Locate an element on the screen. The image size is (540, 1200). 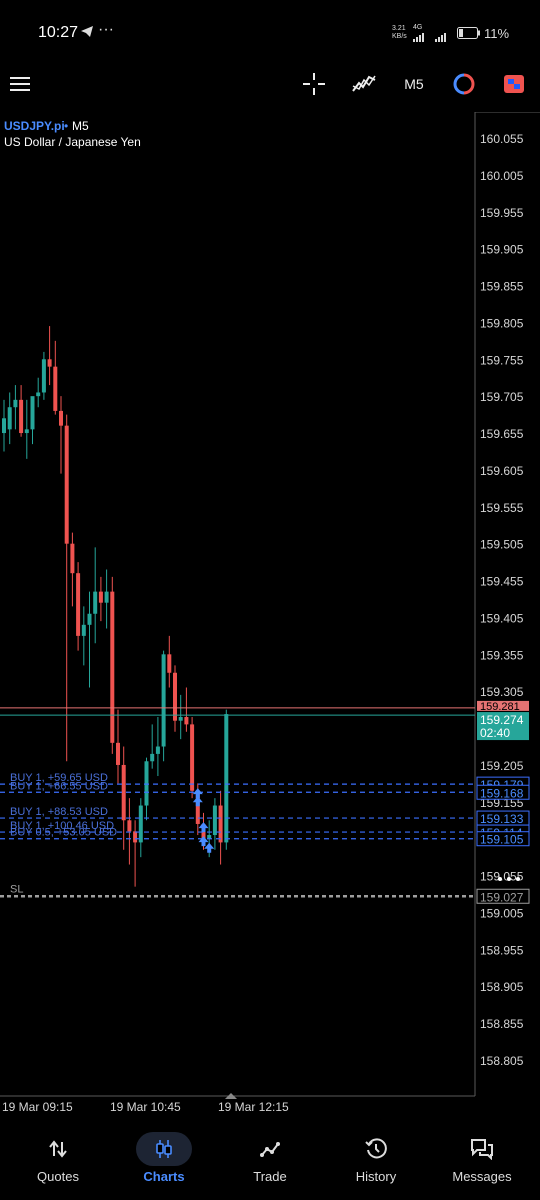
nav-history: History is located at coordinates (376, 1162).